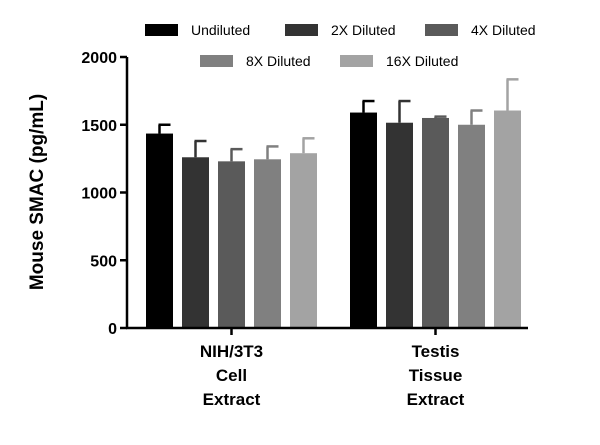 The image size is (600, 445). I want to click on x-tick-label: NIH/3T3, so click(231, 351).